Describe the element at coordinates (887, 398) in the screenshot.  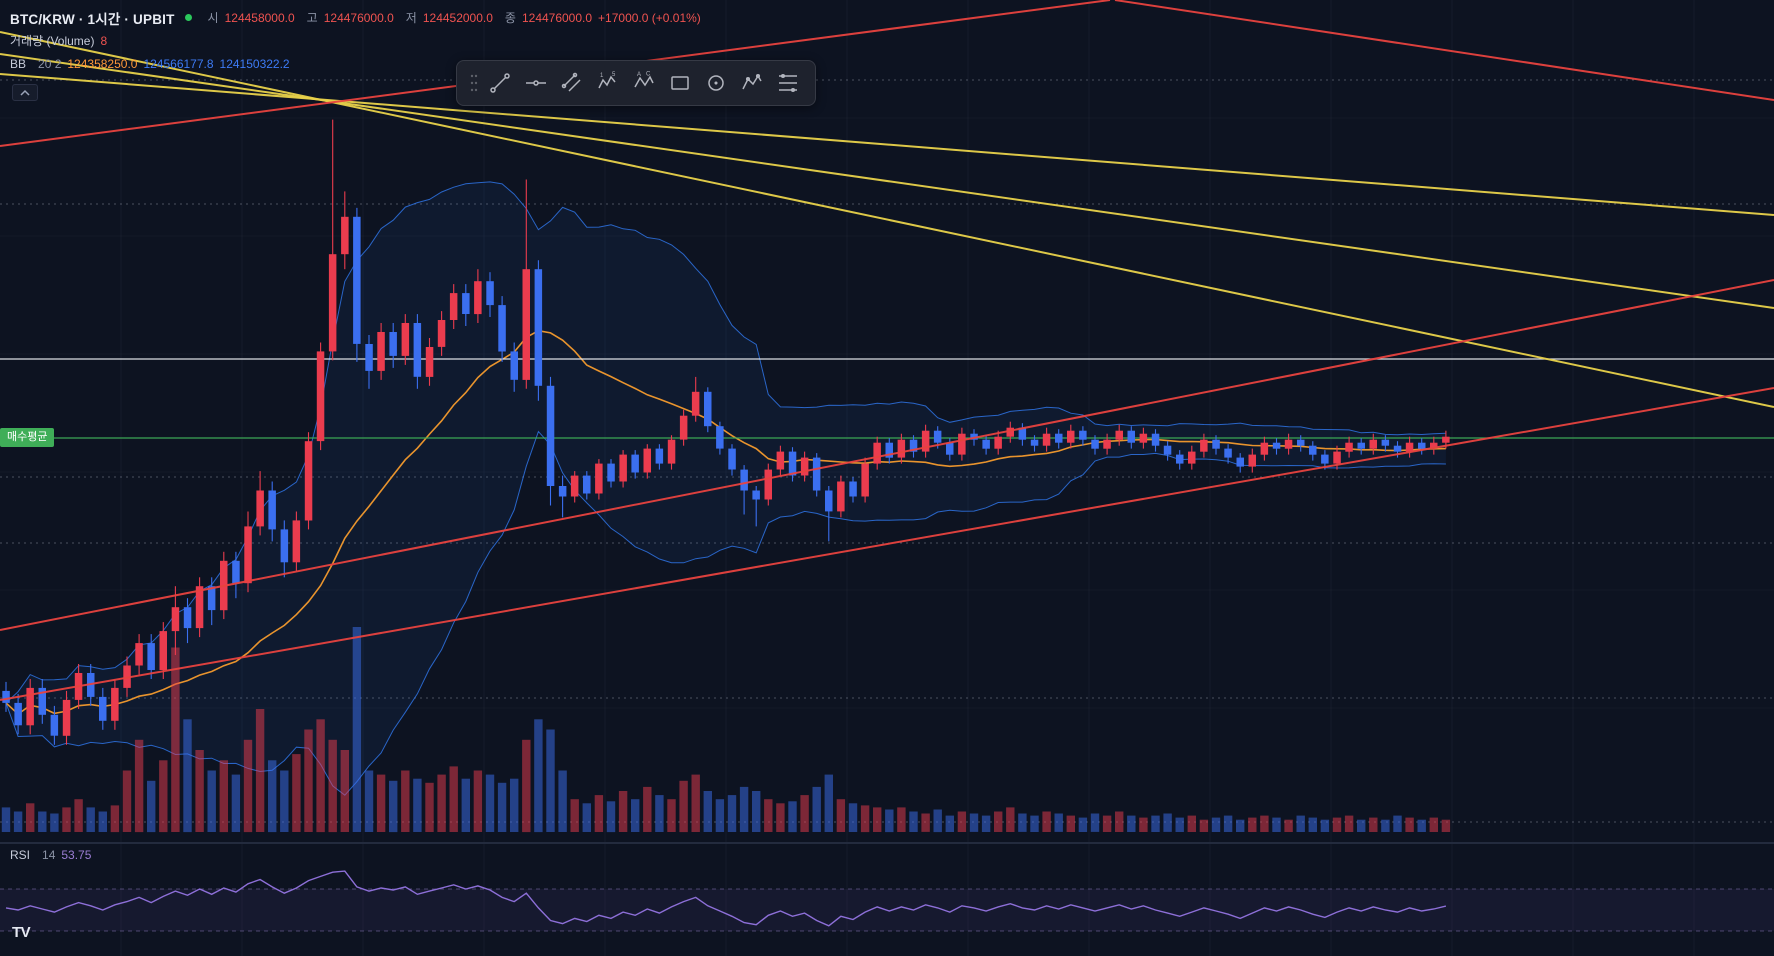
I see `horizontal-lines` at that location.